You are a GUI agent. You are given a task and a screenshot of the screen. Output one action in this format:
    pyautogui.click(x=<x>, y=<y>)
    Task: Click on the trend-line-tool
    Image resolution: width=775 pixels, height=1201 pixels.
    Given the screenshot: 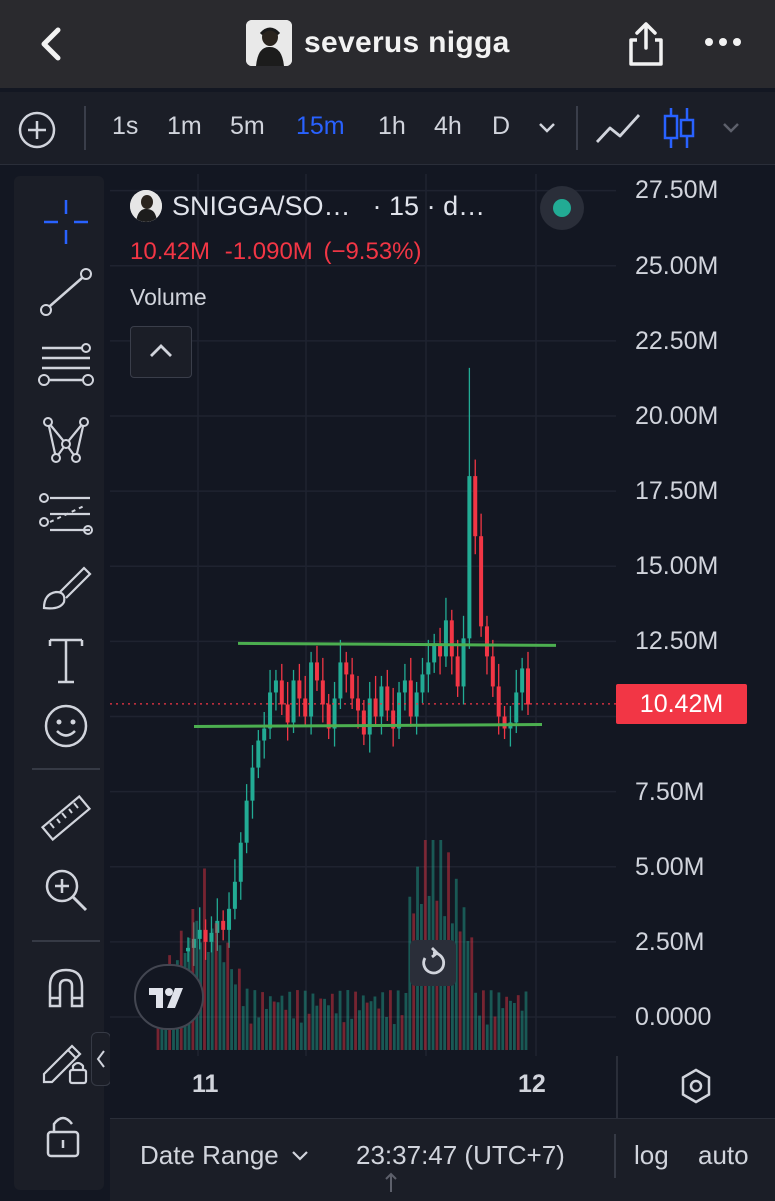 What is the action you would take?
    pyautogui.click(x=66, y=292)
    